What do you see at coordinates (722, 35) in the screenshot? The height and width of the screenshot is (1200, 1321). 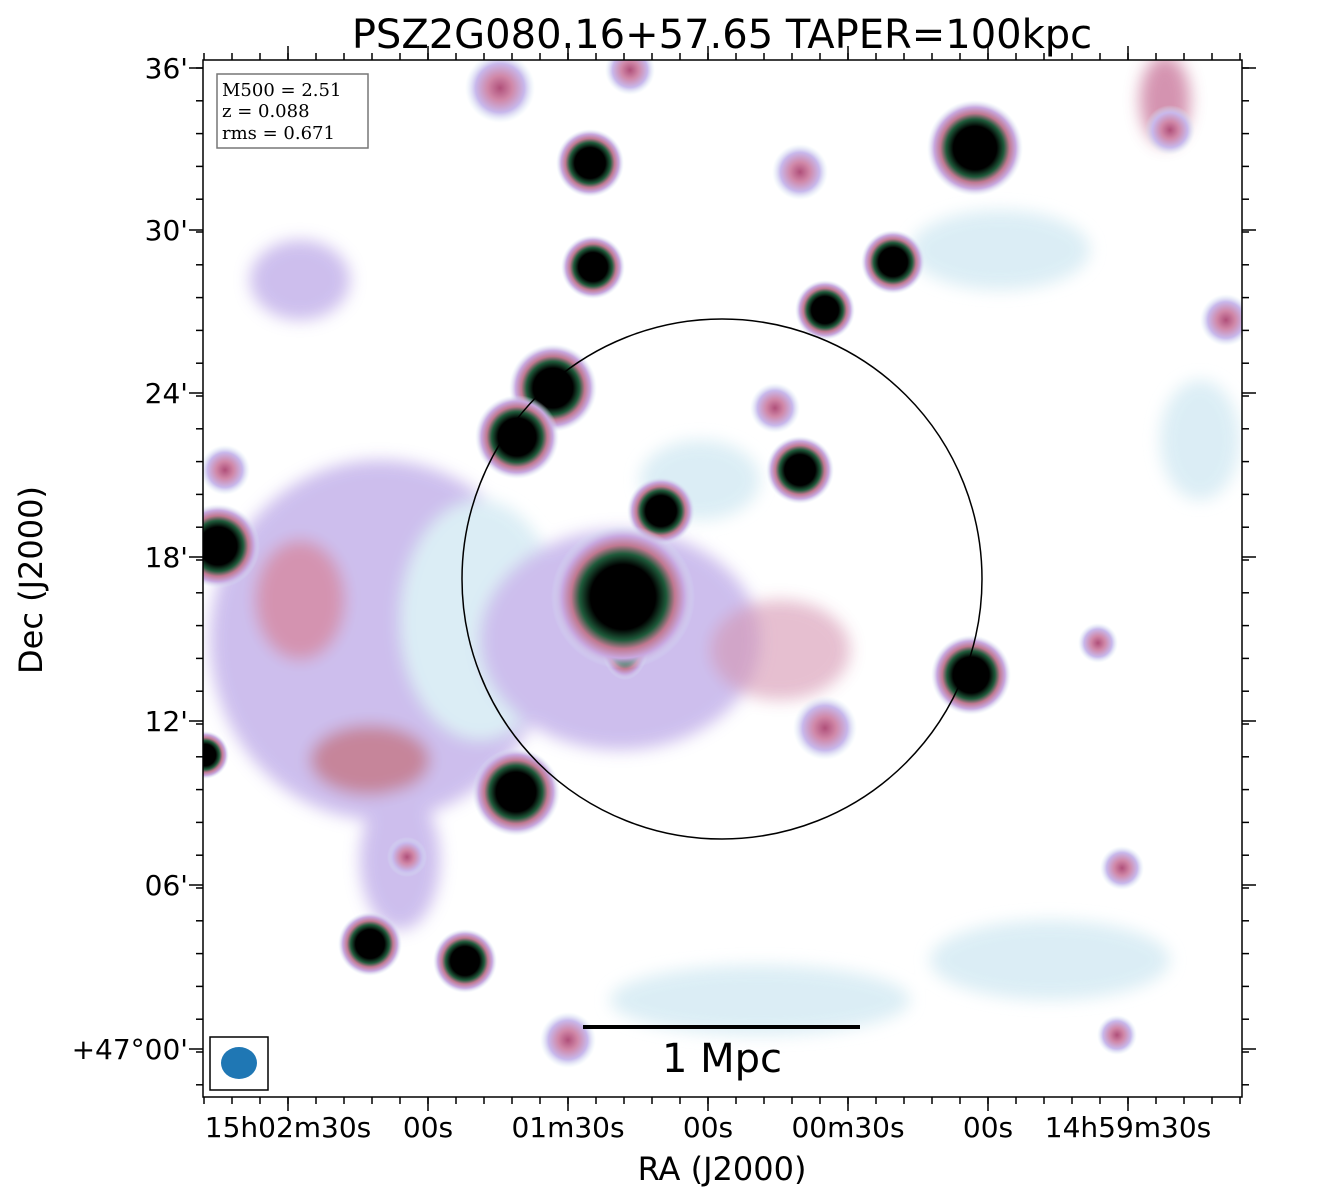 I see `title: PSZ2G080.16+57.65 TAPER=100kpc` at bounding box center [722, 35].